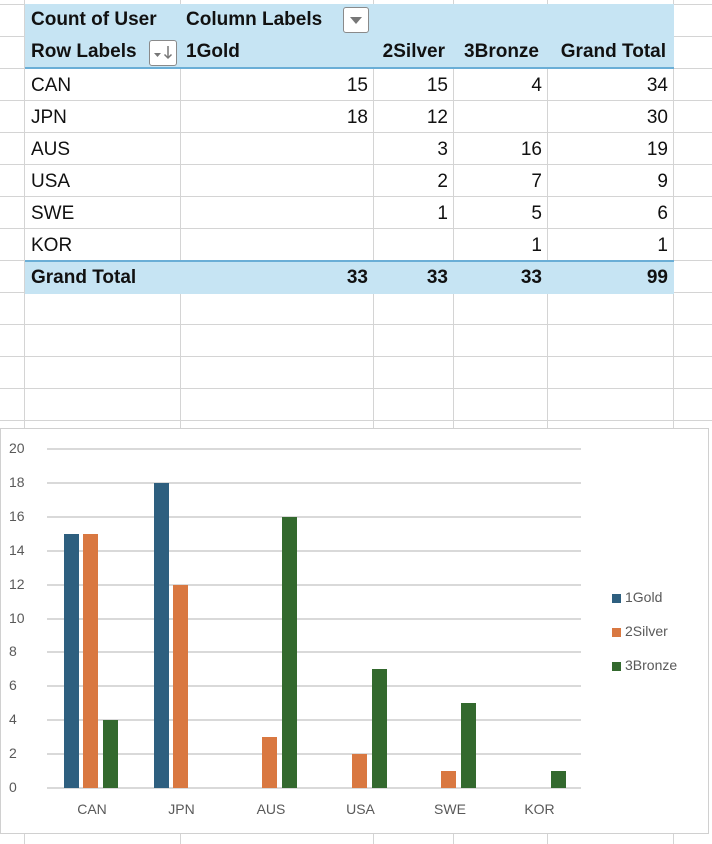 Image resolution: width=712 pixels, height=844 pixels. I want to click on row-label: KOR, so click(52, 245).